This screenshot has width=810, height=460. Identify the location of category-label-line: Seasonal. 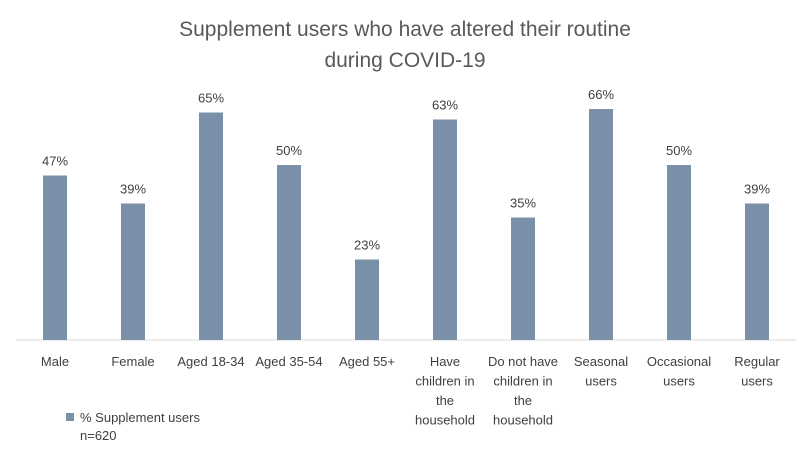
(601, 361).